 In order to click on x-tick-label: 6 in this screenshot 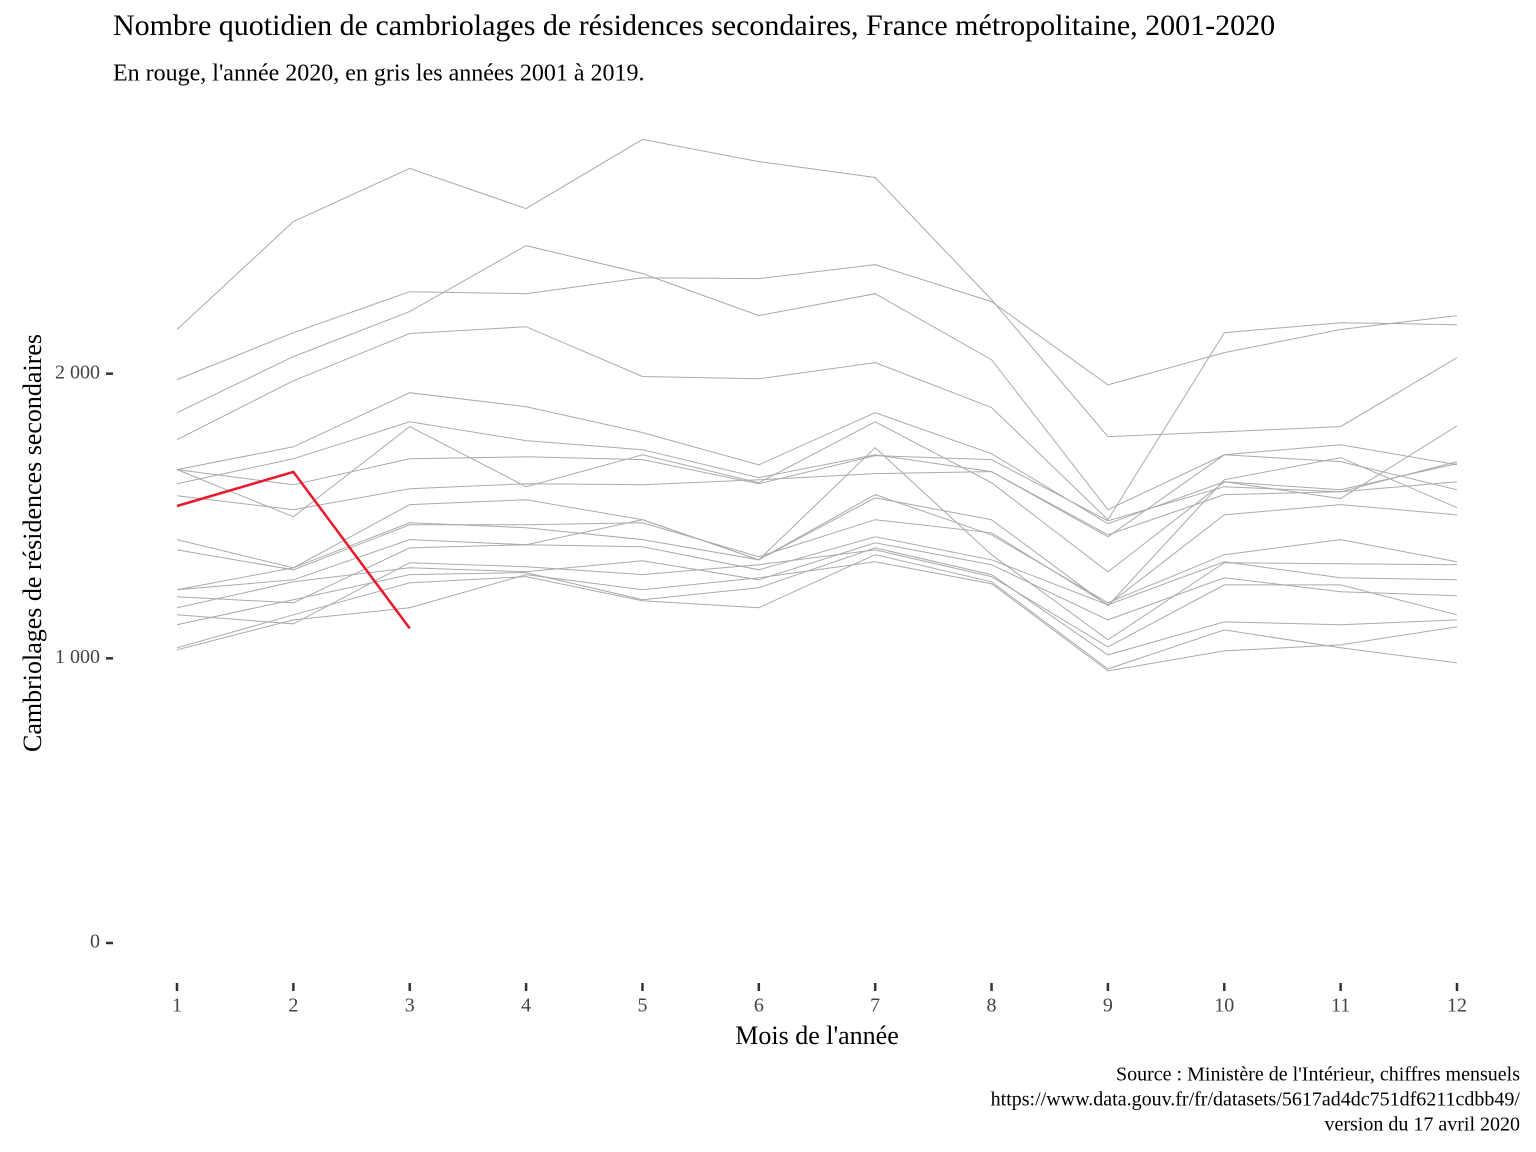, I will do `click(759, 1006)`.